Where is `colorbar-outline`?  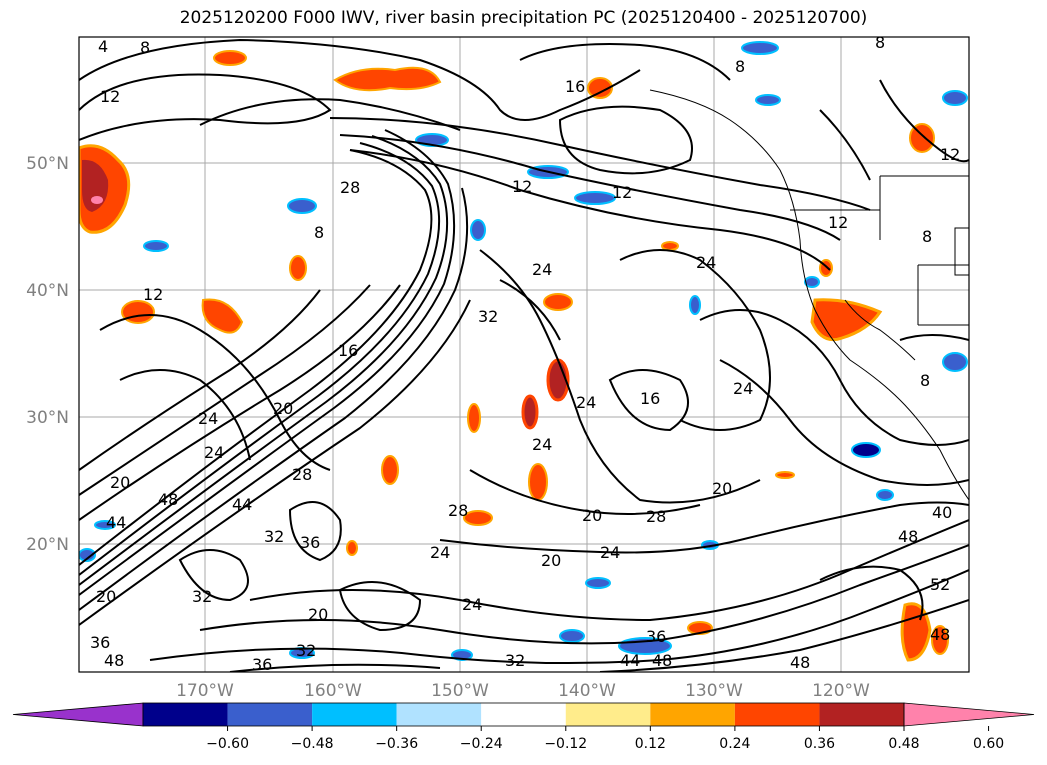 colorbar-outline is located at coordinates (523, 714).